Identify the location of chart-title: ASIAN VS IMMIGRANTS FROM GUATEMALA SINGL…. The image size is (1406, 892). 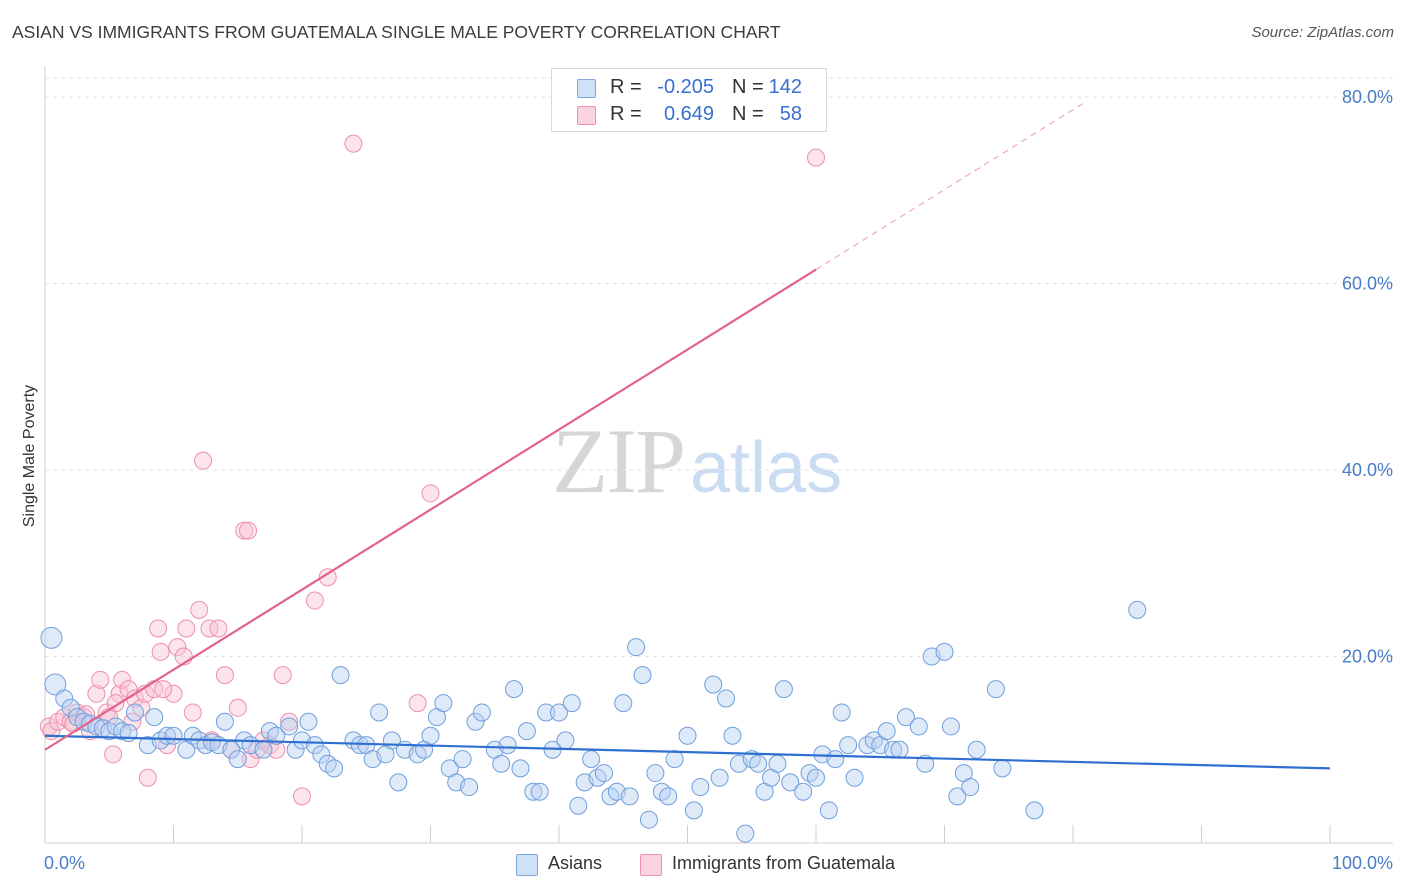
(396, 32).